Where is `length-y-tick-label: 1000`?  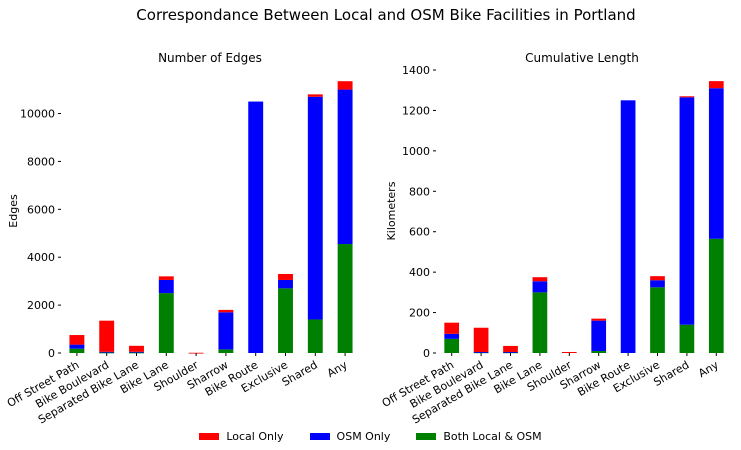
length-y-tick-label: 1000 is located at coordinates (416, 151).